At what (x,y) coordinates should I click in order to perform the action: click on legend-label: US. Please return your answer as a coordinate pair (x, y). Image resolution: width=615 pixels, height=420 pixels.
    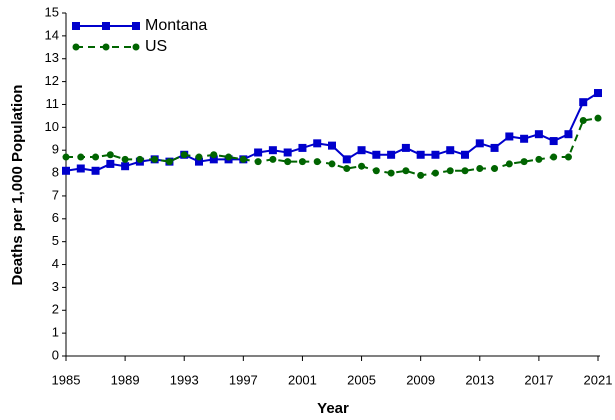
    Looking at the image, I should click on (156, 46).